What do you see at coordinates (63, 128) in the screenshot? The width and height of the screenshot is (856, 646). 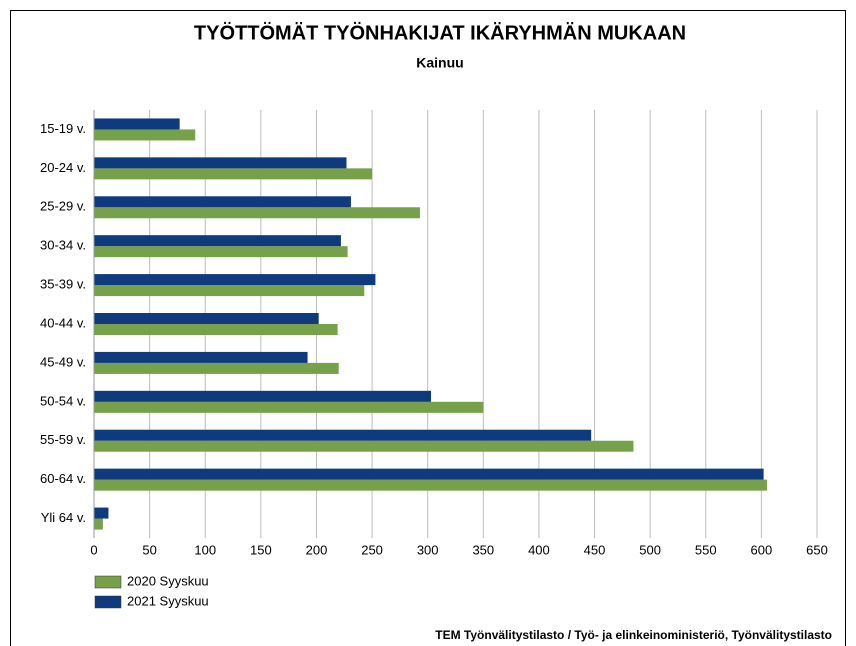 I see `y-tick-label: 15-19 v.` at bounding box center [63, 128].